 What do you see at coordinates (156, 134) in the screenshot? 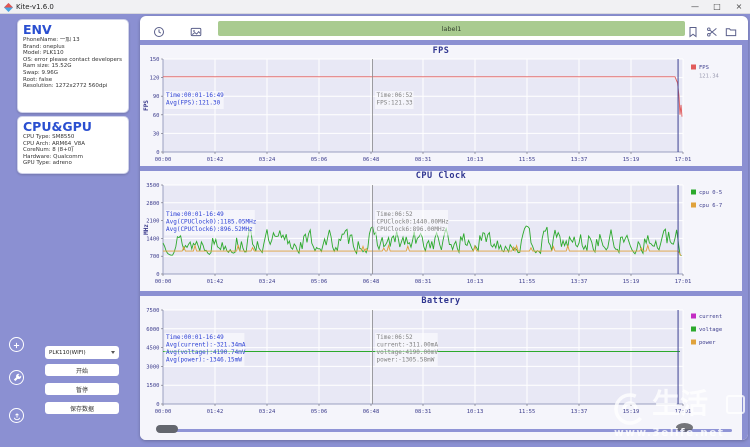
I see `svg-text: 30` at bounding box center [156, 134].